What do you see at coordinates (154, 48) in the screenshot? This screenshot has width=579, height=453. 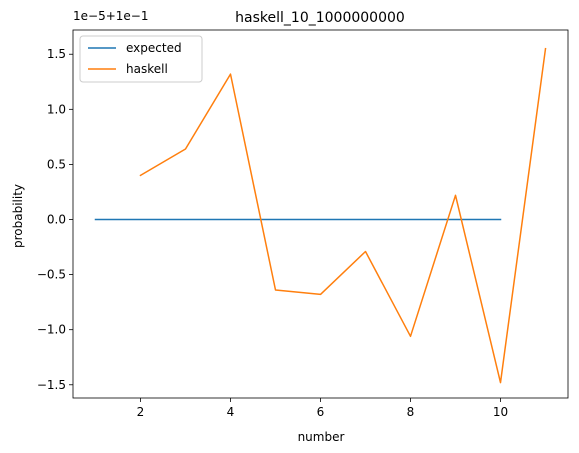 I see `legend-label-expected: expected` at bounding box center [154, 48].